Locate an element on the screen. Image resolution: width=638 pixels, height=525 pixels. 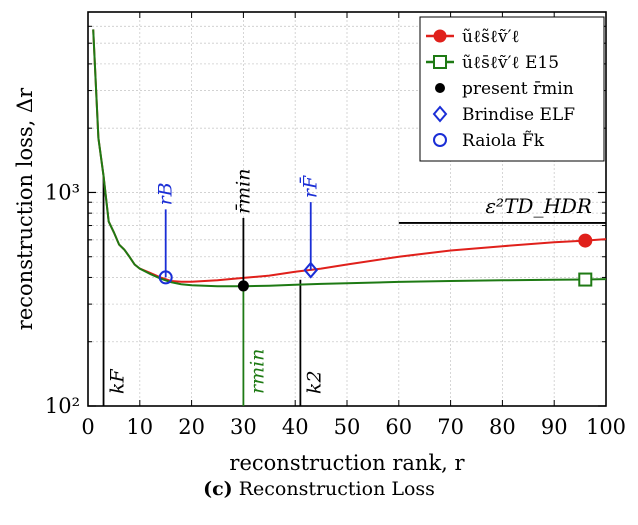
vline-label-k2: k2 is located at coordinates (314, 382).